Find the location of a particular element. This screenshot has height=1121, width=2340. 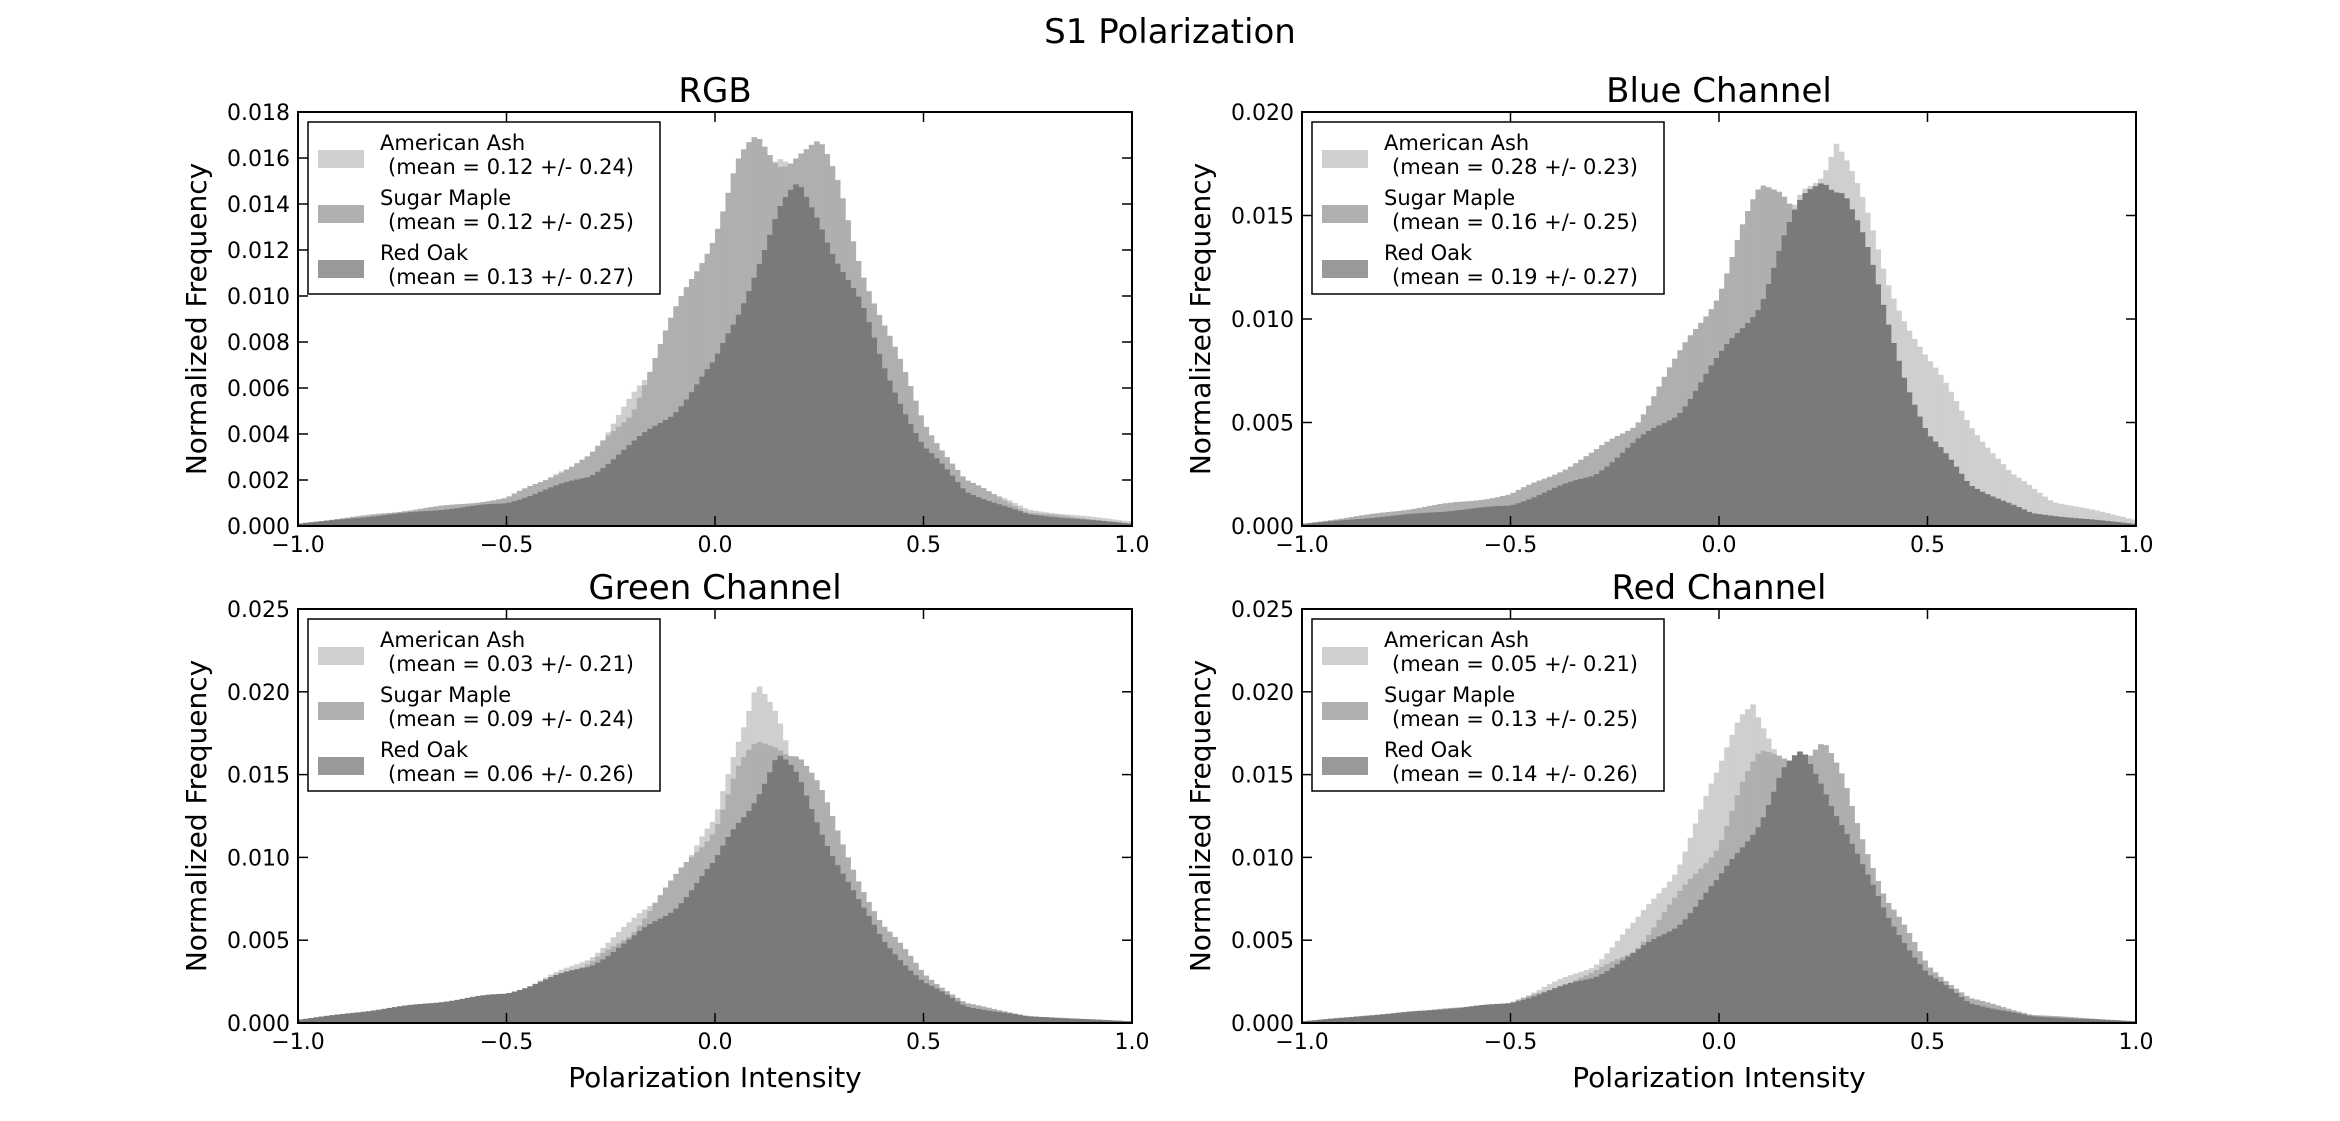

x-tick-label: 0.5 is located at coordinates (923, 545).